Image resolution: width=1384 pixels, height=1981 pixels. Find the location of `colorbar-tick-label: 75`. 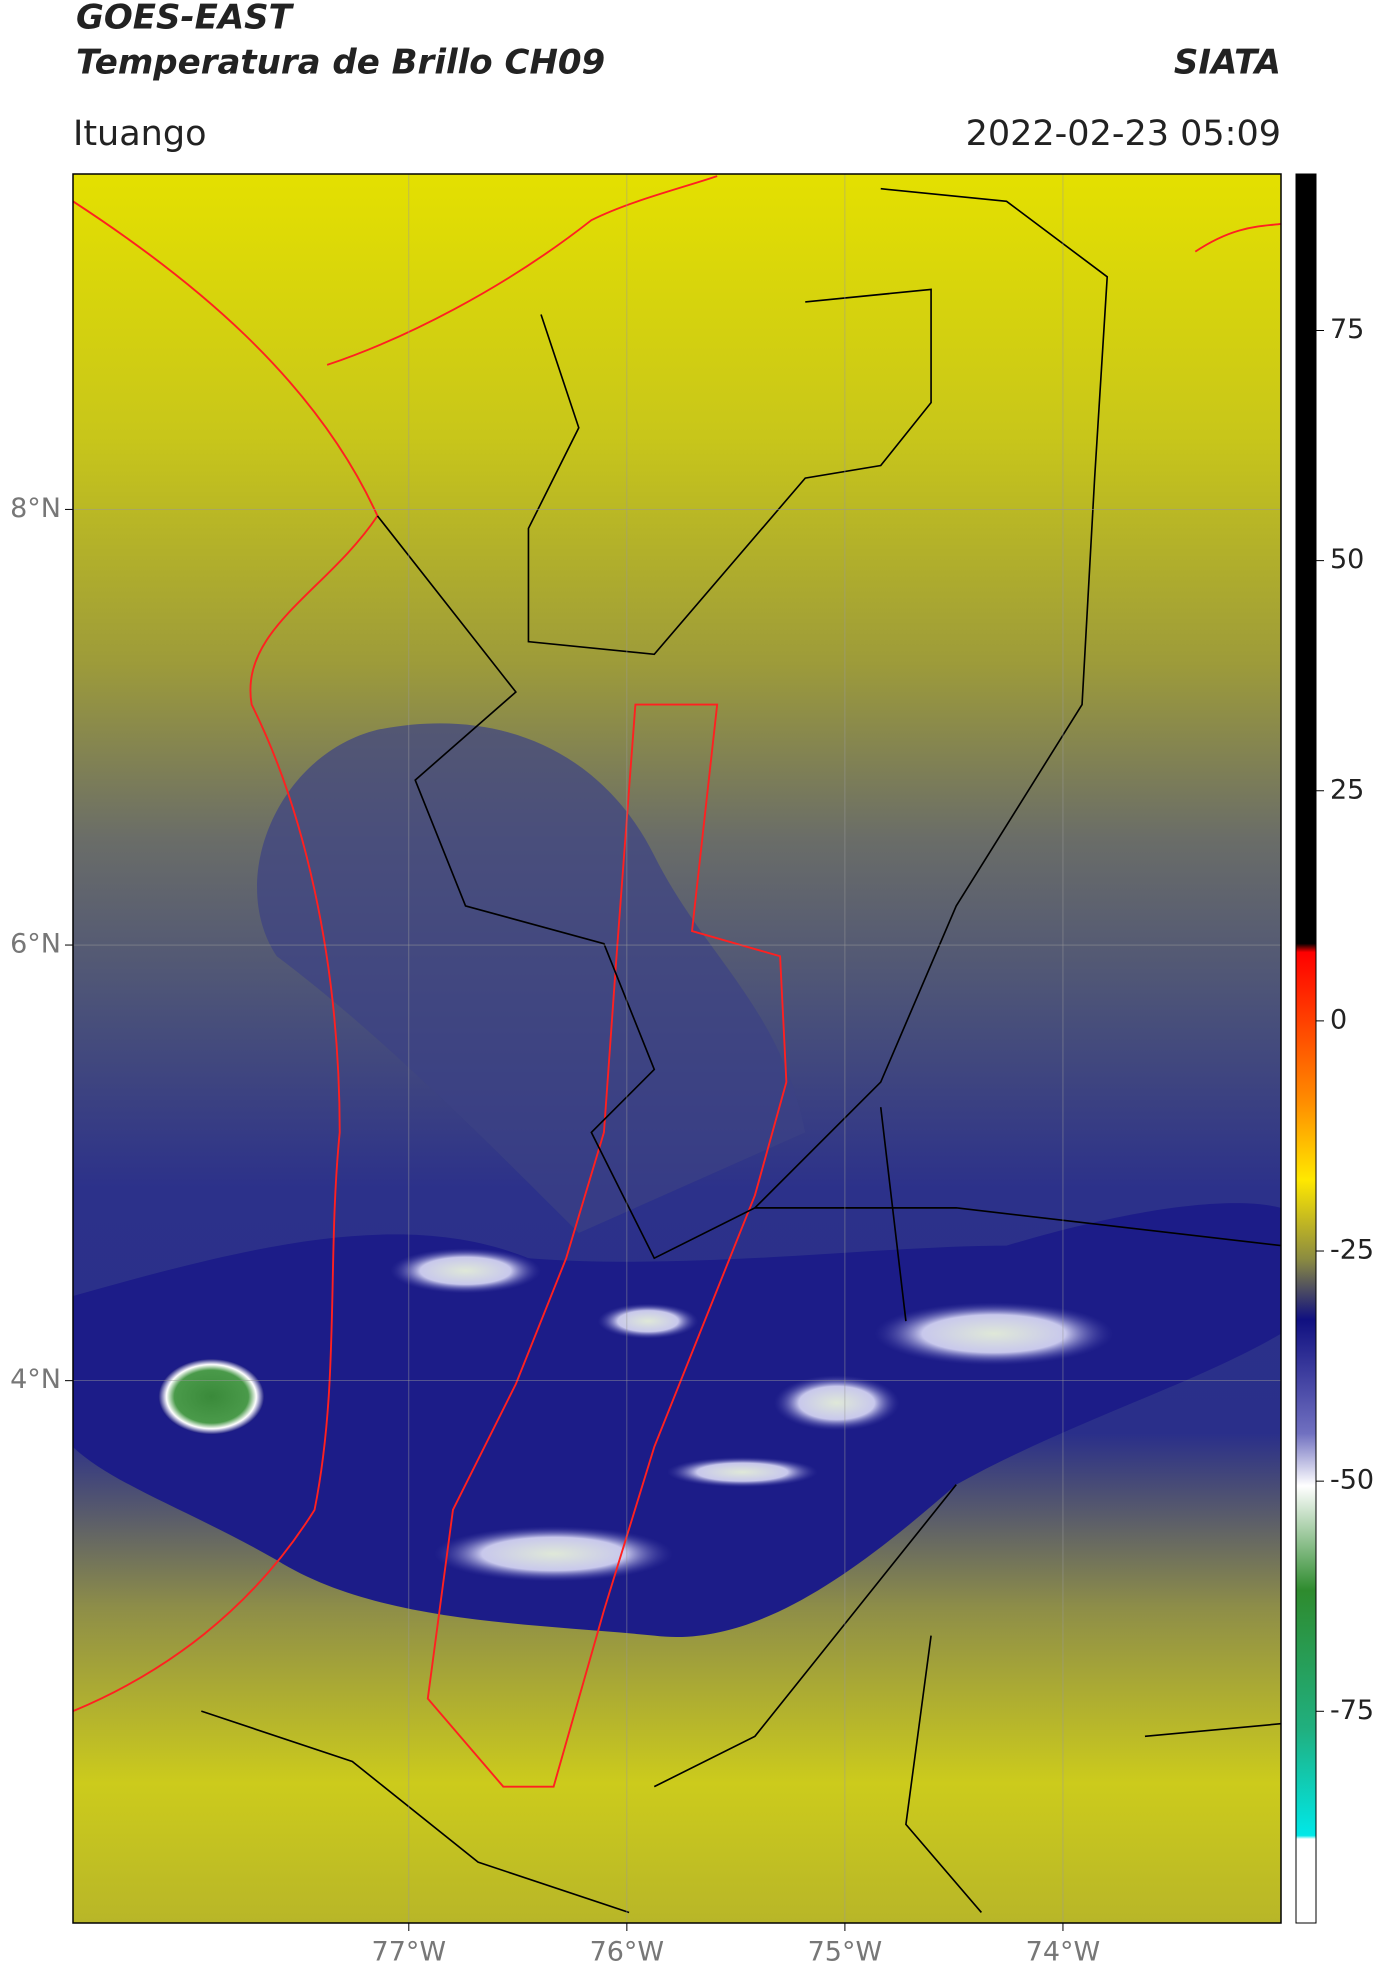

colorbar-tick-label: 75 is located at coordinates (1347, 329).